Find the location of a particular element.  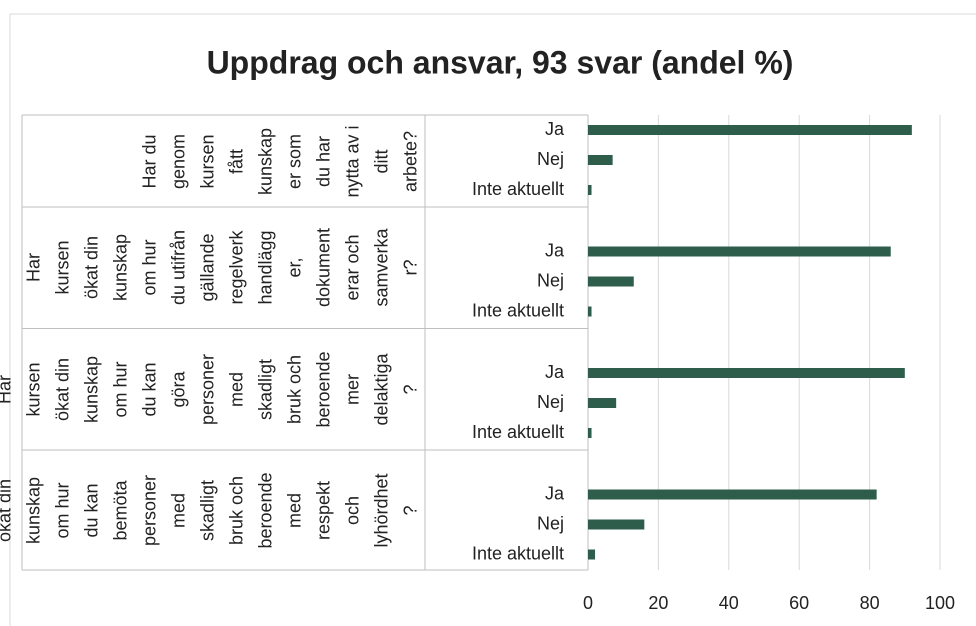

x-tick-label: 20 is located at coordinates (658, 603).